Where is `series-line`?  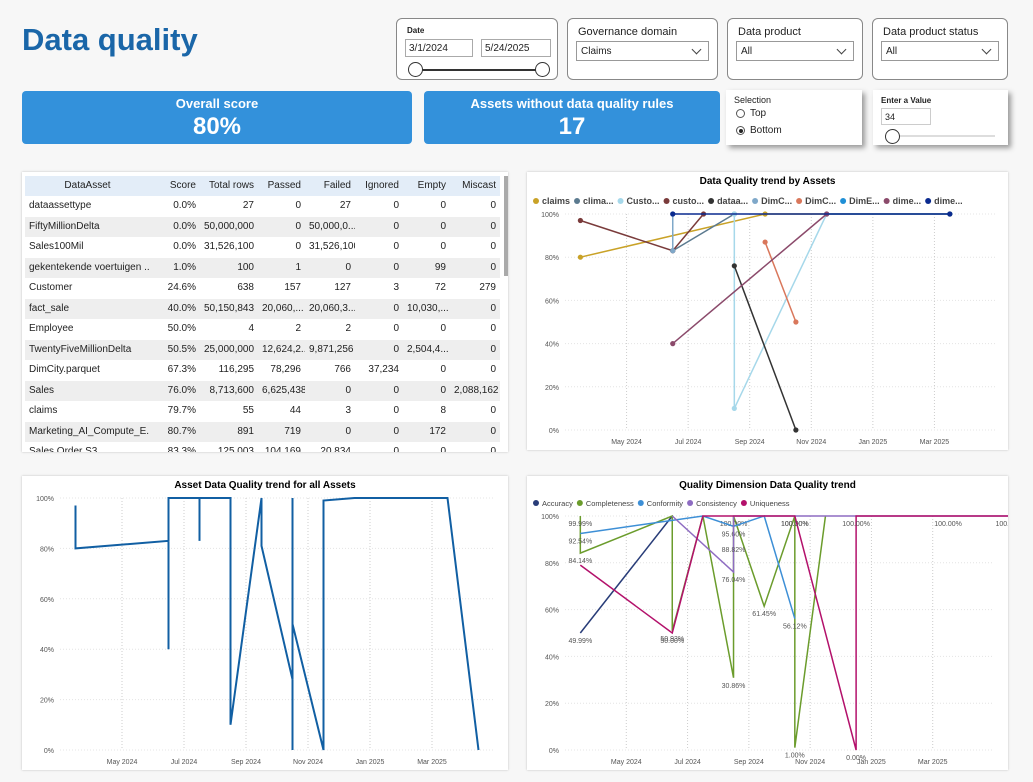 series-line is located at coordinates (765, 235).